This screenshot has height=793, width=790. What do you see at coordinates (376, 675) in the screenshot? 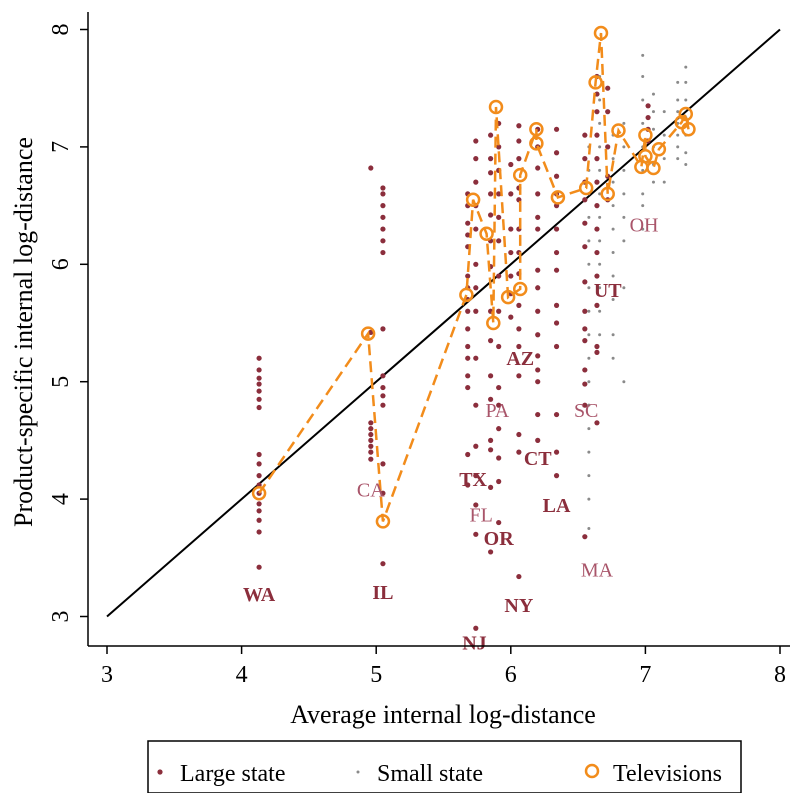
I see `x-tick-label: 5` at bounding box center [376, 675].